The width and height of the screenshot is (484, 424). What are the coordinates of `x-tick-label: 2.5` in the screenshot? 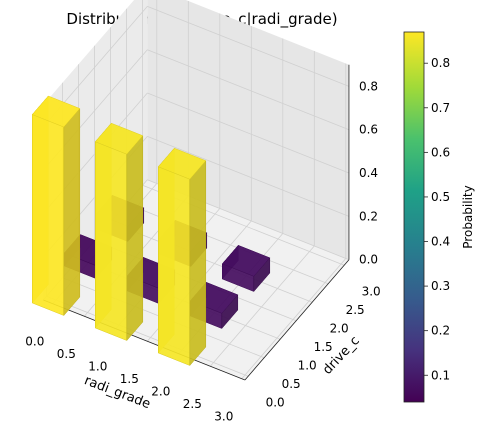 It's located at (192, 404).